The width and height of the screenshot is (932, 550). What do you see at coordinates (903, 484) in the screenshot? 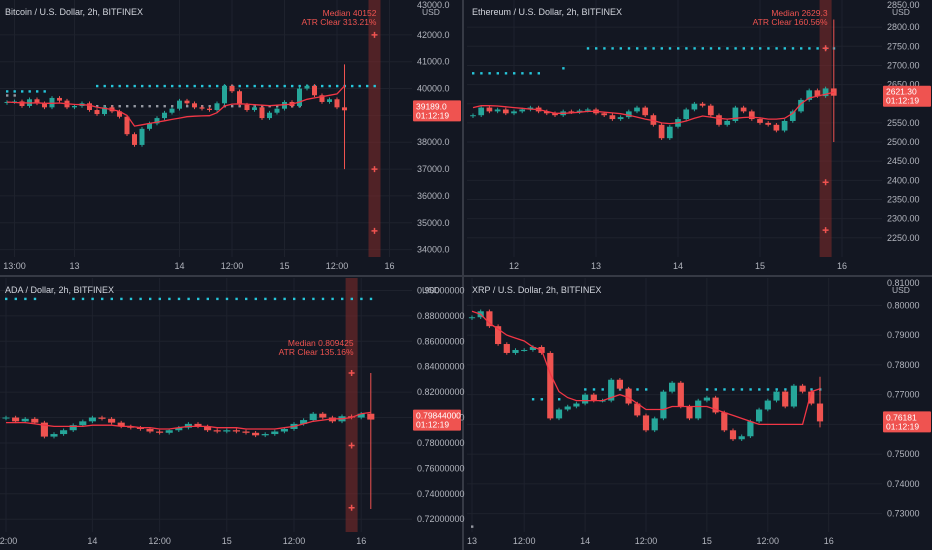
I see `y-tick-label: 0.74000` at bounding box center [903, 484].